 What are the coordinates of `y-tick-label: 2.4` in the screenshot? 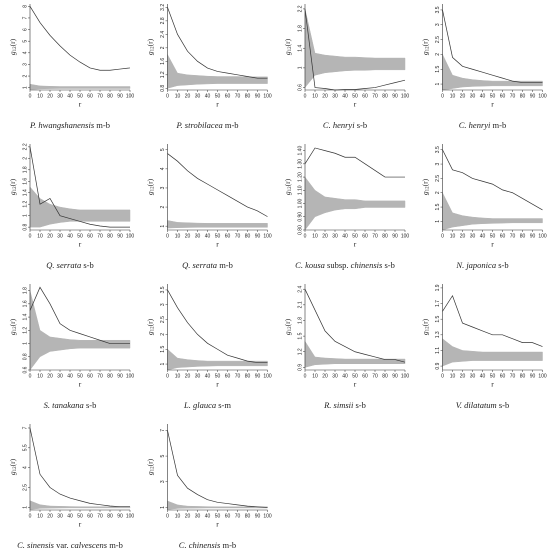 It's located at (163, 34).